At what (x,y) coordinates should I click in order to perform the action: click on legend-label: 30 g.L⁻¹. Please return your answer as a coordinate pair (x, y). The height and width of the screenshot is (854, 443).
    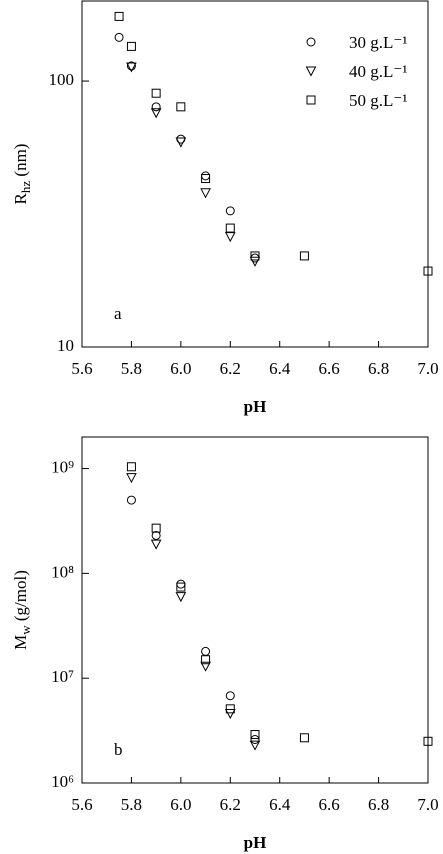
    Looking at the image, I should click on (378, 42).